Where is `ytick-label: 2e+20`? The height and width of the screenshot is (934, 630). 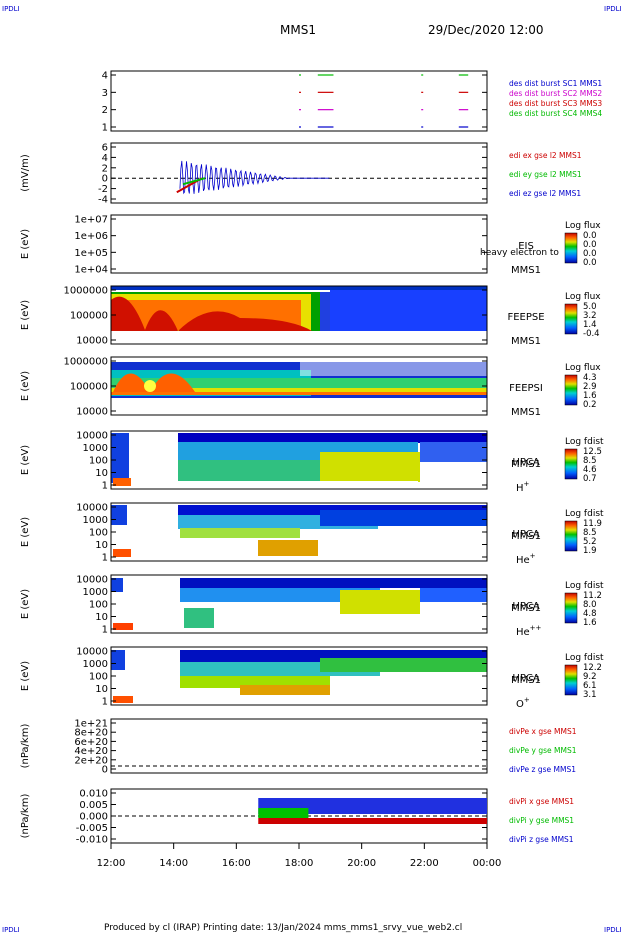
ytick-label: 2e+20 is located at coordinates (91, 760).